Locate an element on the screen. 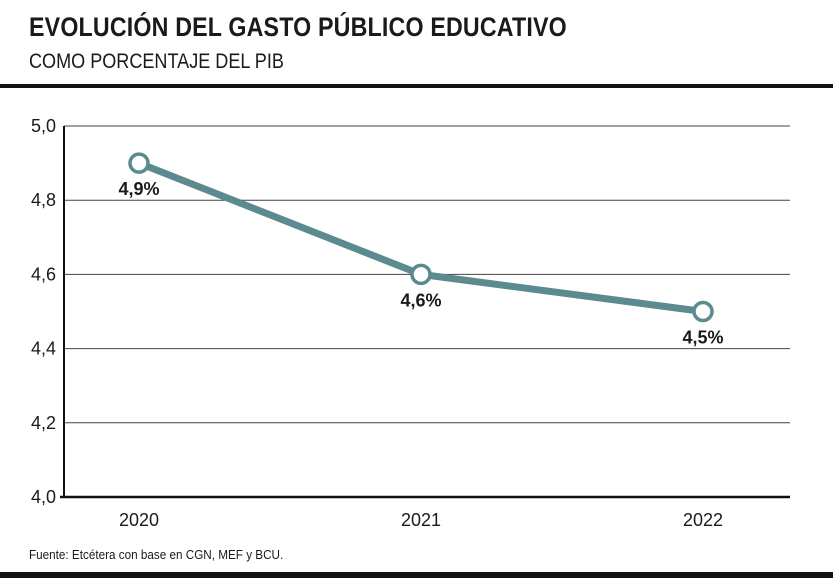  y-tick-label: 4,0 is located at coordinates (43, 497).